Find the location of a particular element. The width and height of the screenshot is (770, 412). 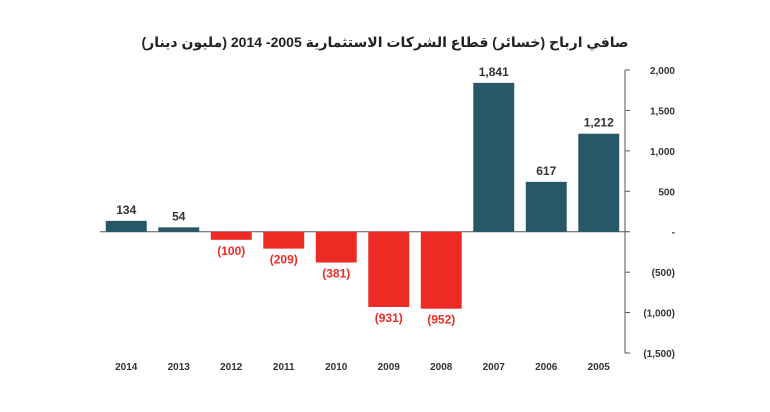

y-tick-label: (500) is located at coordinates (663, 273).